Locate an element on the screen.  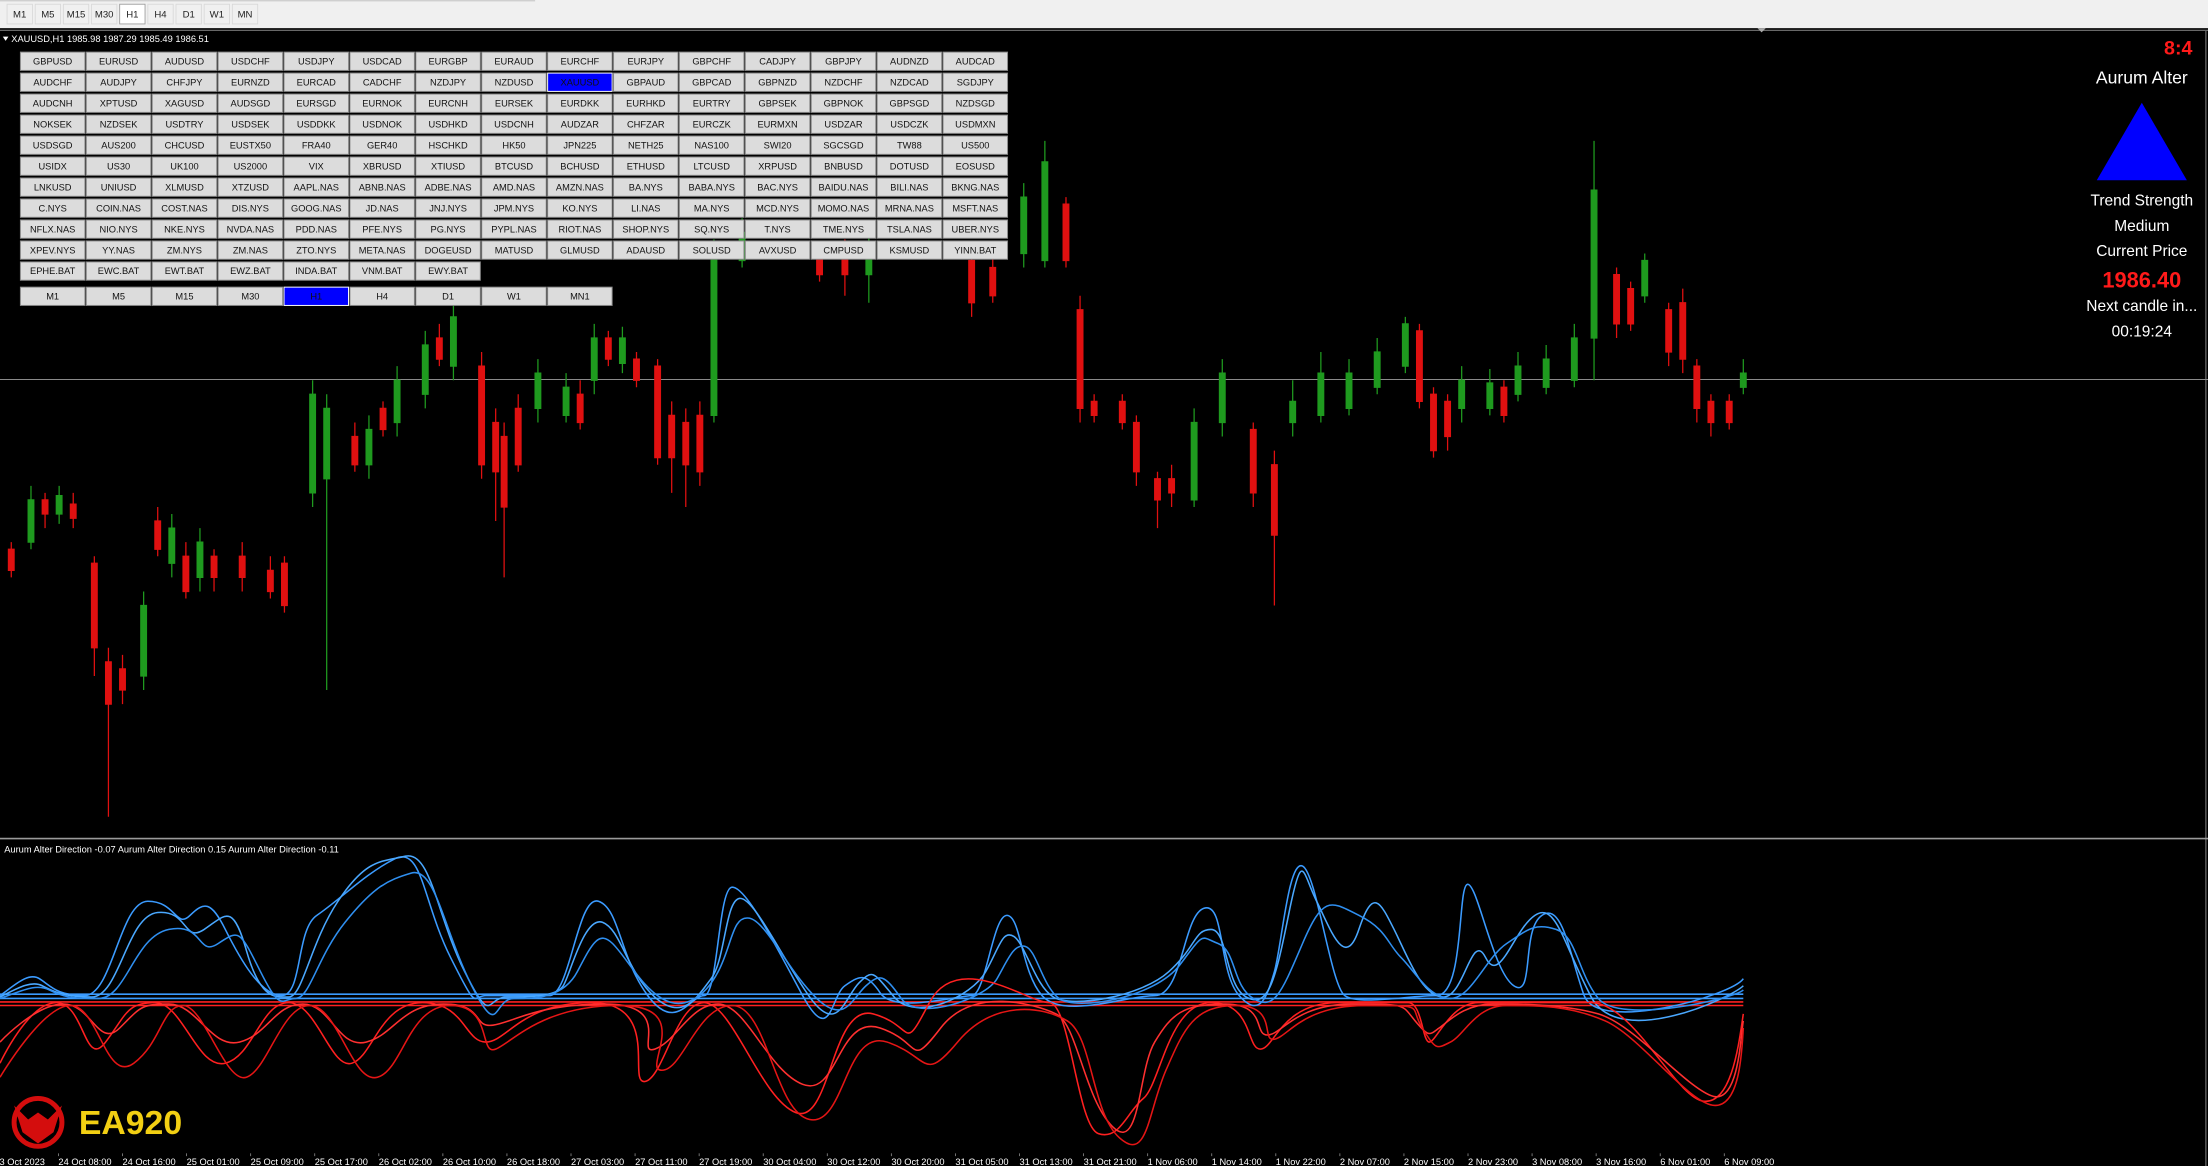
button-label: USDJPY is located at coordinates (316, 61).